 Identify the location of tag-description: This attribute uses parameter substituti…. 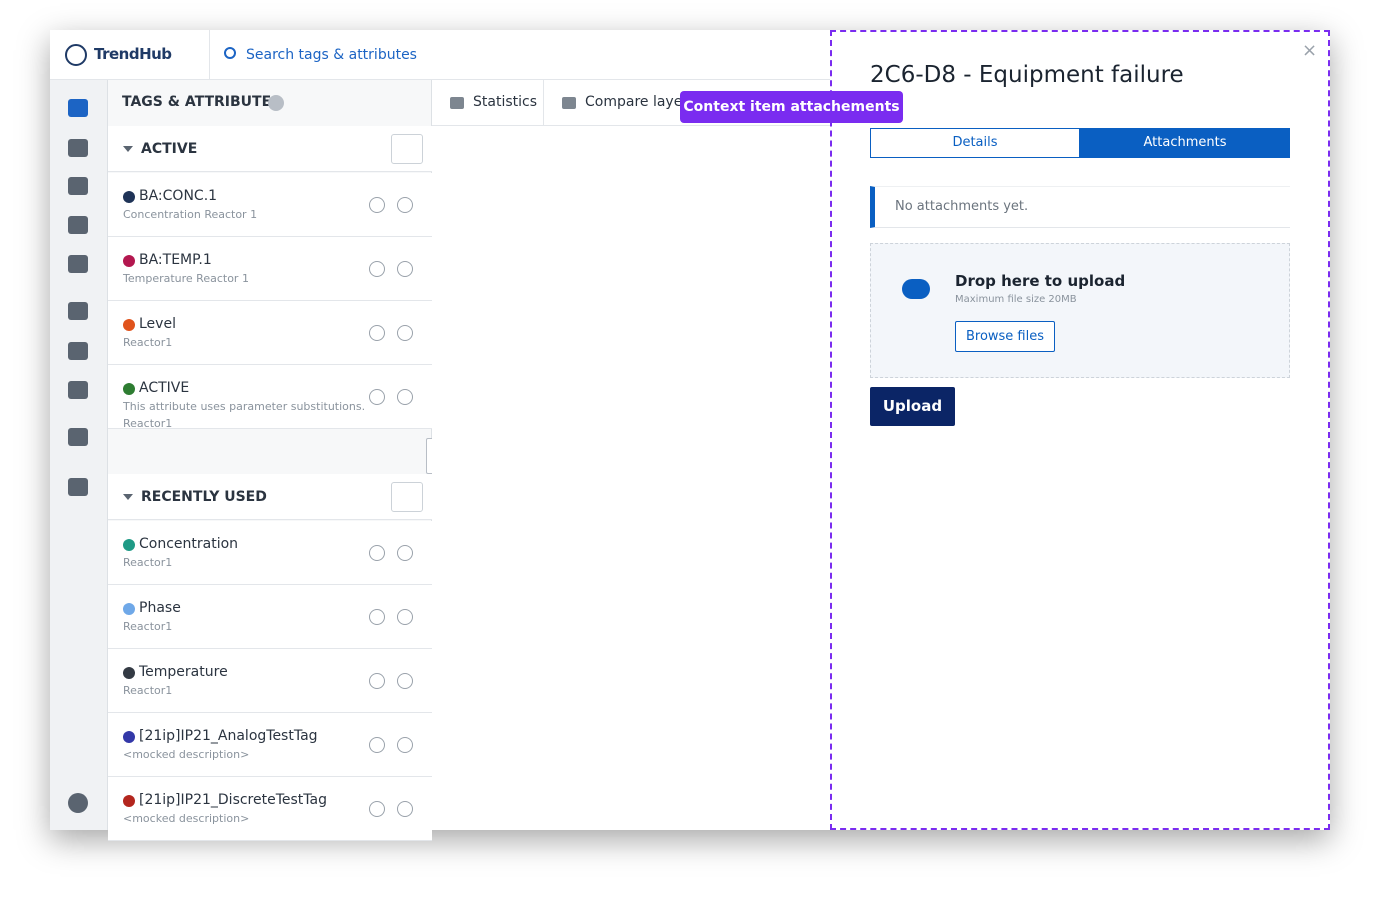
(244, 406).